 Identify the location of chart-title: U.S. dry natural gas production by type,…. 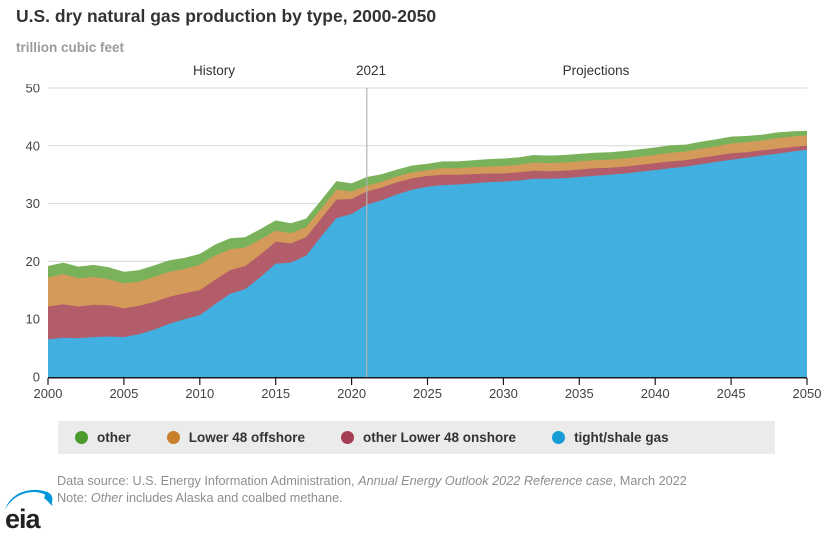
(226, 16).